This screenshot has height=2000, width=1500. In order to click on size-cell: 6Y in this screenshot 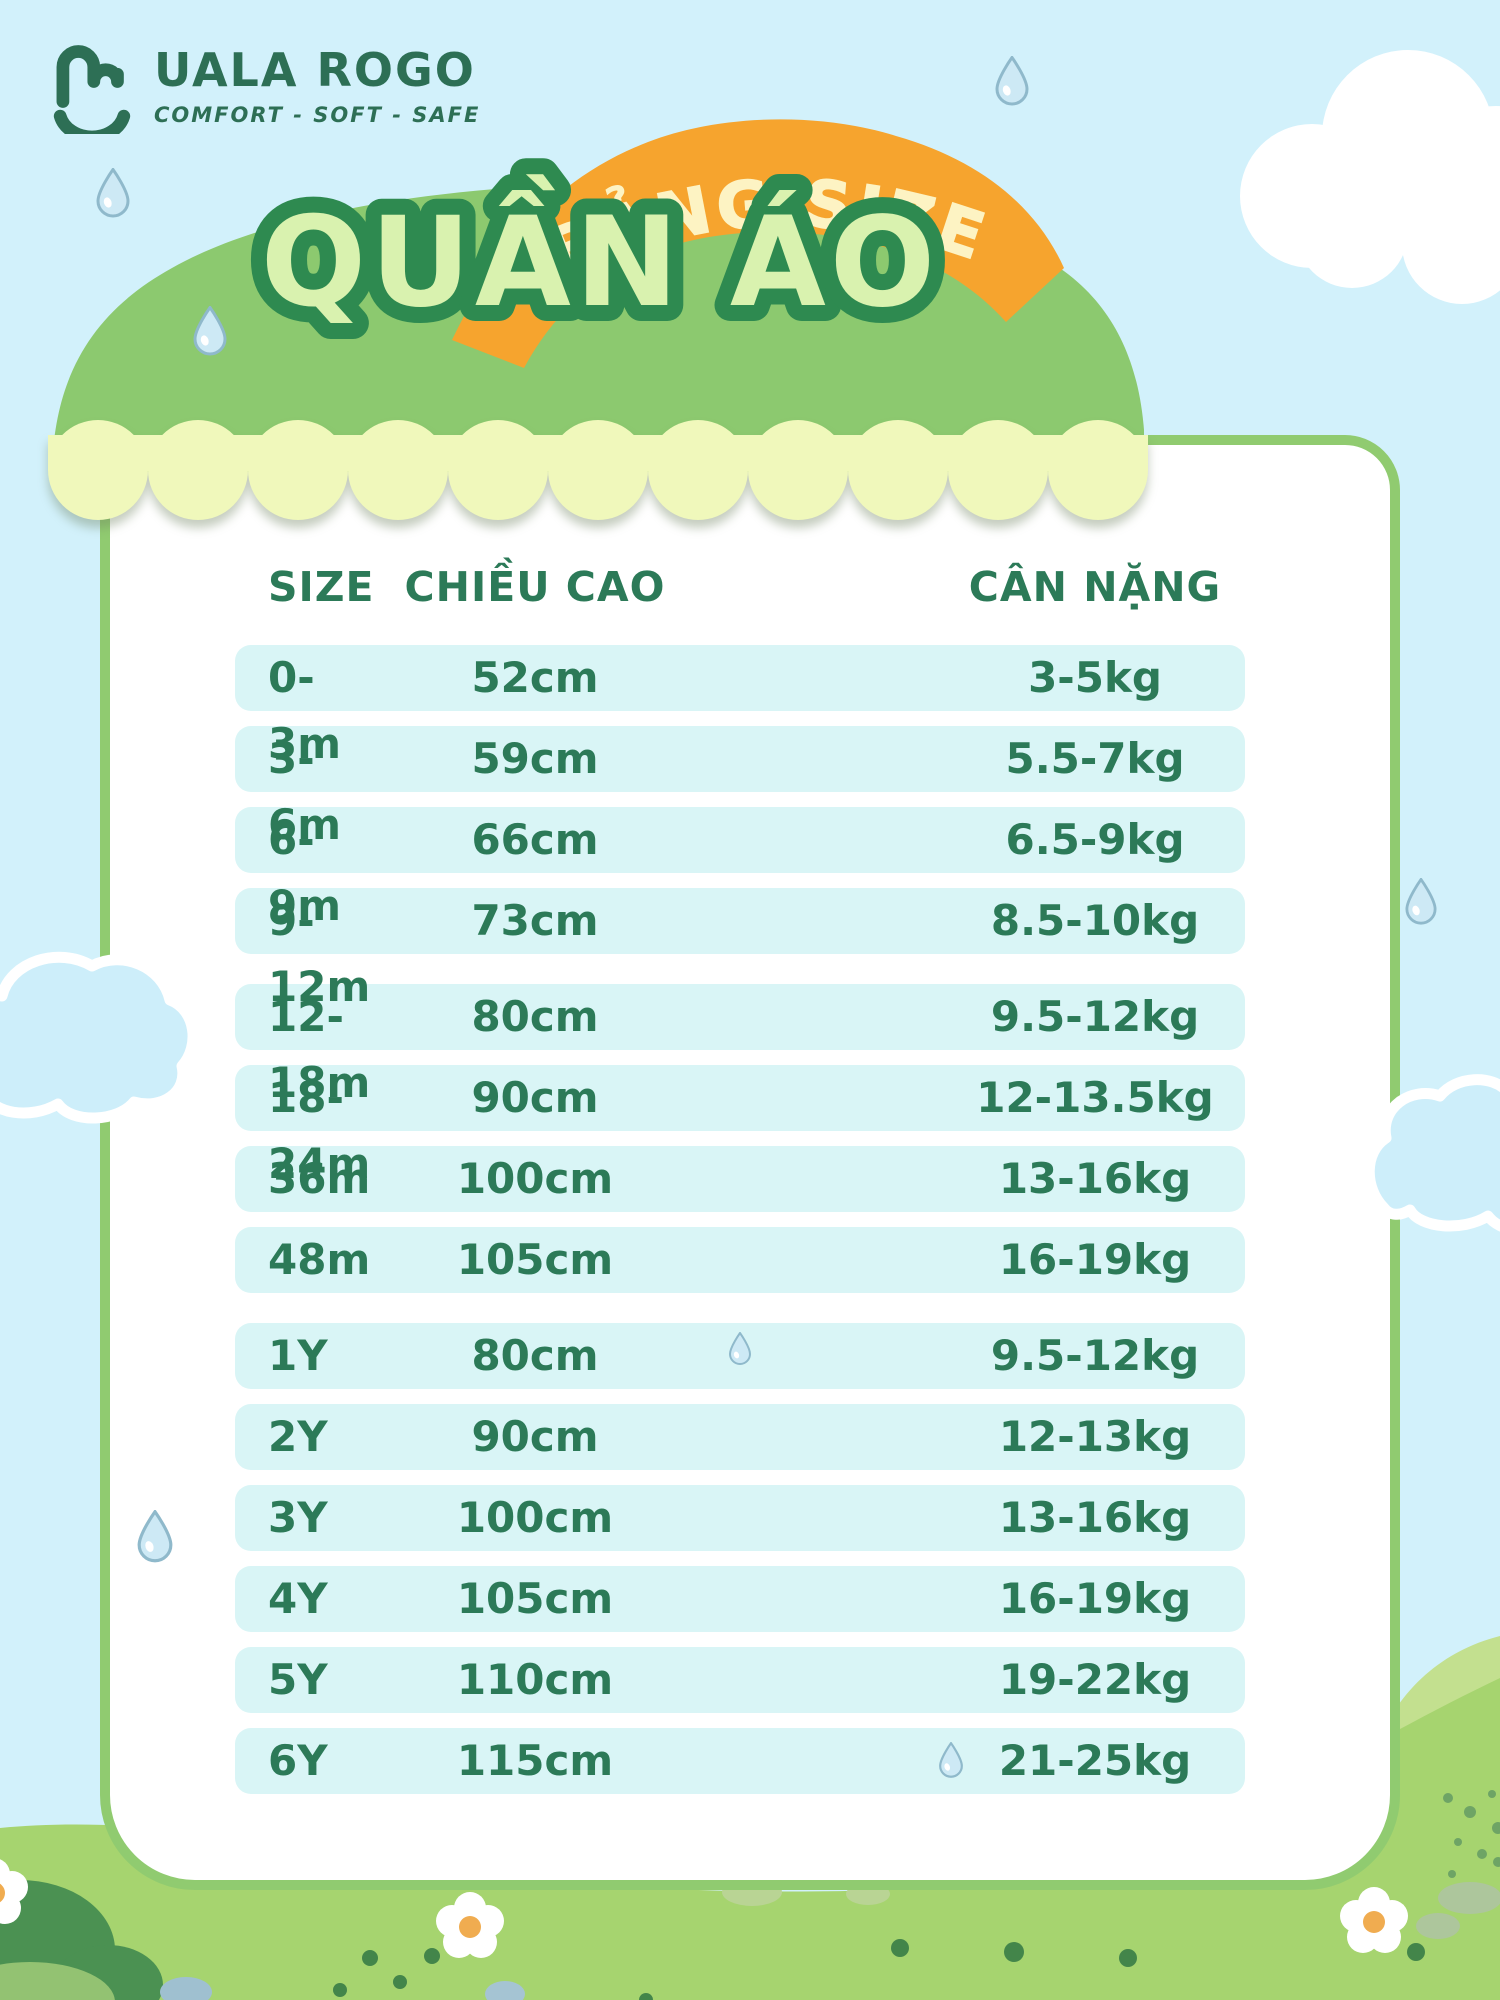, I will do `click(298, 1760)`.